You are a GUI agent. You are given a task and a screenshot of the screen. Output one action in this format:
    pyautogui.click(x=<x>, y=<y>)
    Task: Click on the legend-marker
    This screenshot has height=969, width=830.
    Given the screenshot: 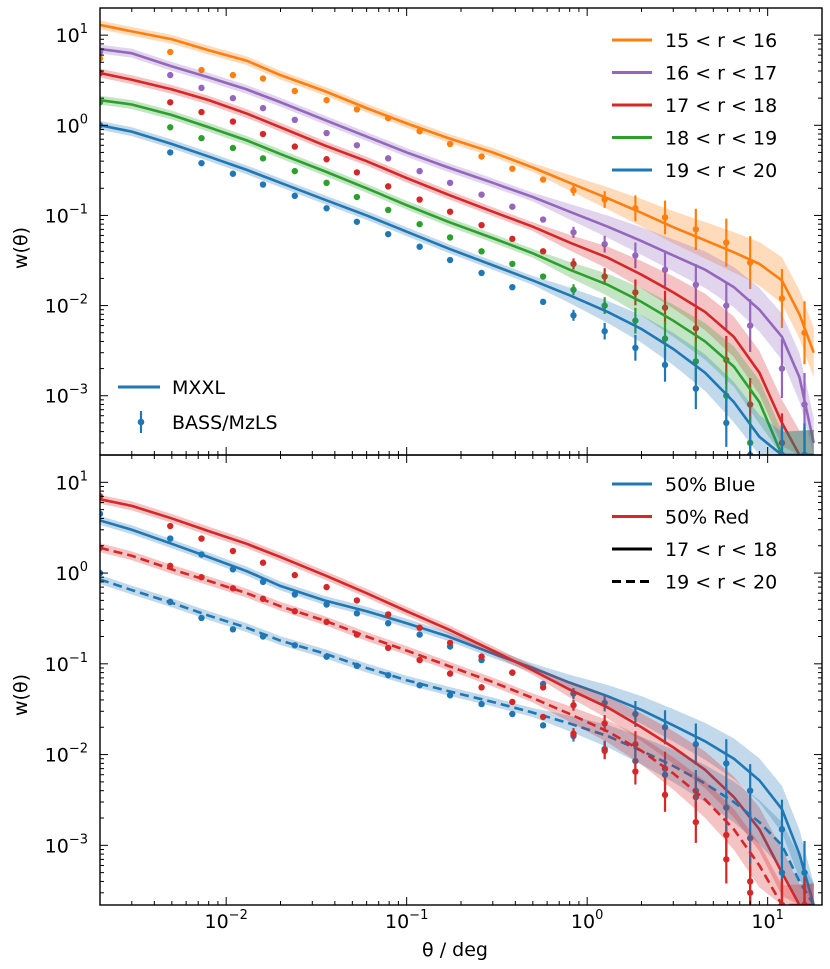 What is the action you would take?
    pyautogui.click(x=141, y=422)
    